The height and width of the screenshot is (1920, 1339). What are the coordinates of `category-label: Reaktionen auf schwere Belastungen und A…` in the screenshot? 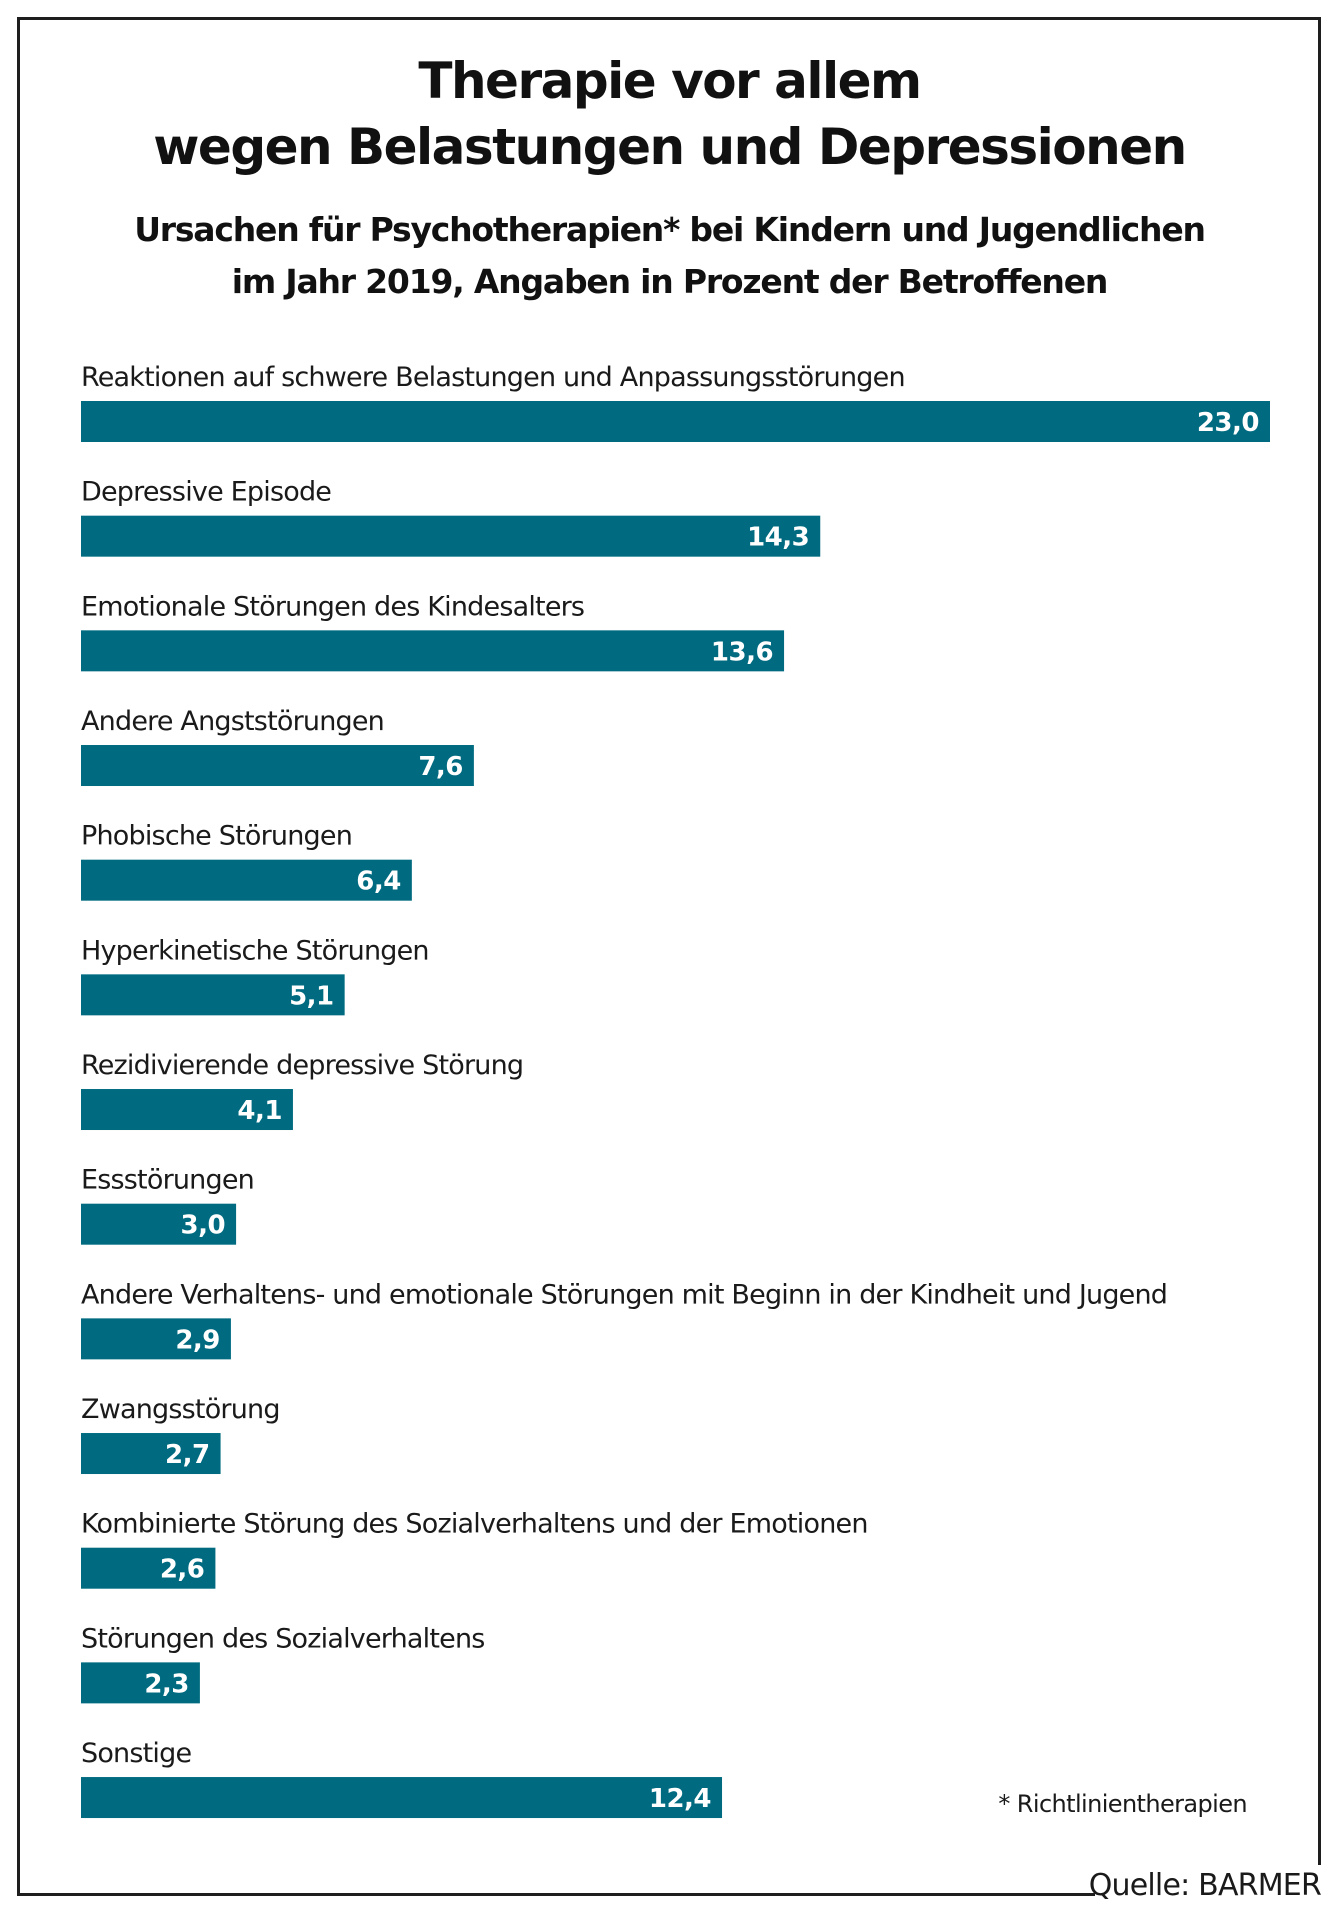 It's located at (493, 377).